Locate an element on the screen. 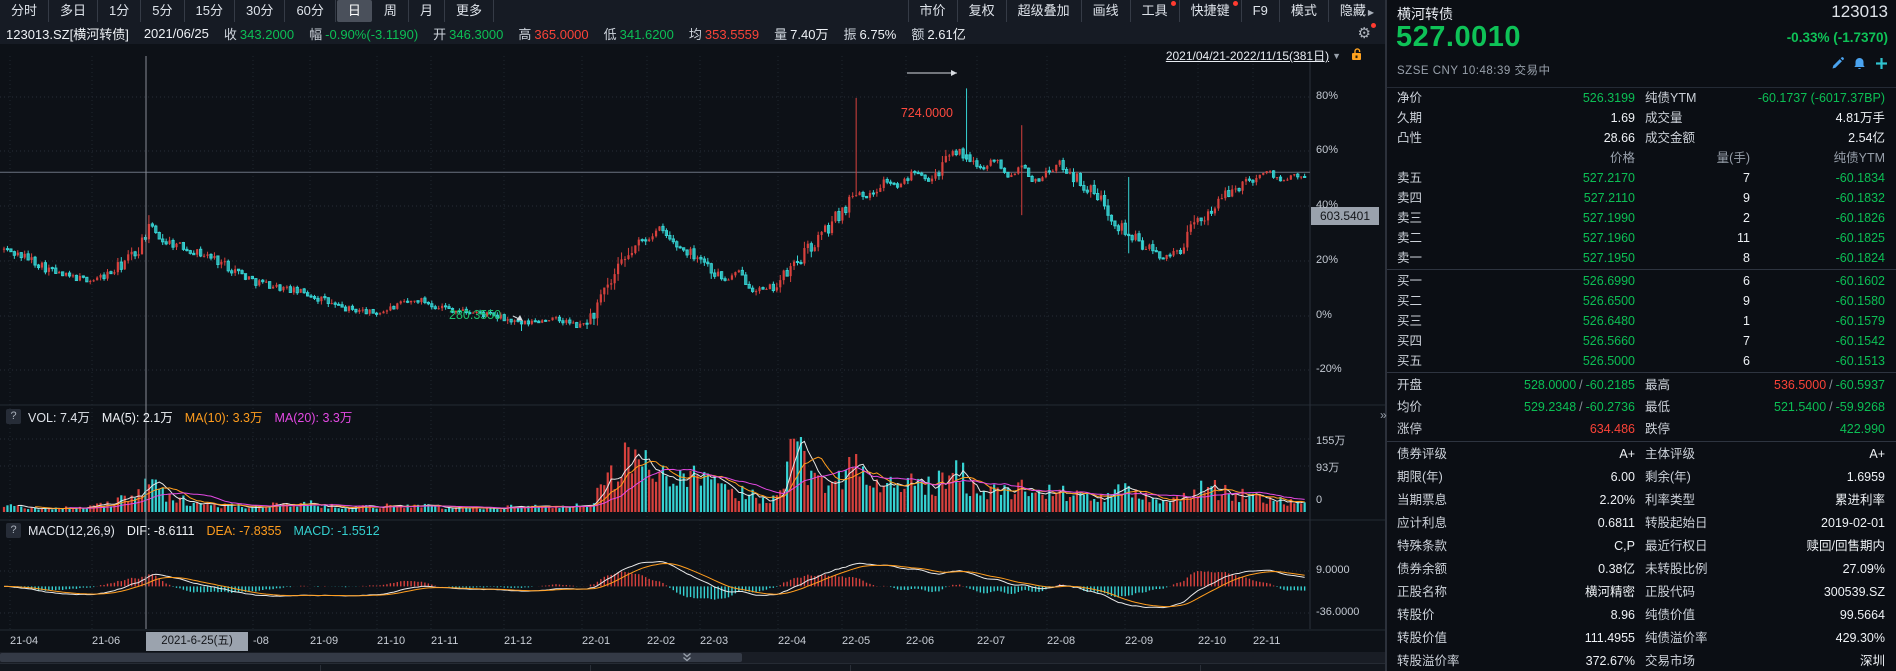 This screenshot has width=1896, height=671. ask-row: 卖一 527.1950 8 -60.1824 is located at coordinates (1641, 258).